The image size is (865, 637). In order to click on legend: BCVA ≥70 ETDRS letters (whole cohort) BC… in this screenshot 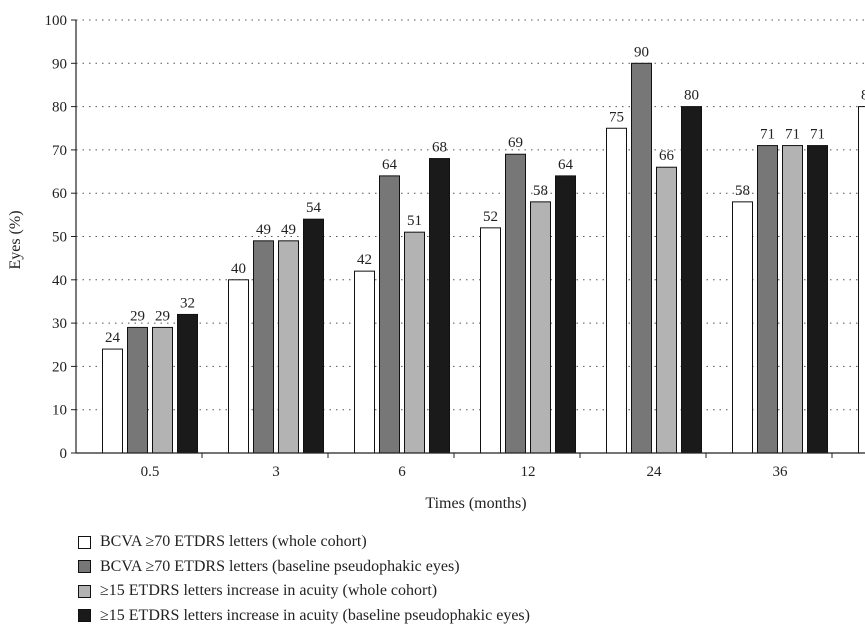, I will do `click(304, 579)`.